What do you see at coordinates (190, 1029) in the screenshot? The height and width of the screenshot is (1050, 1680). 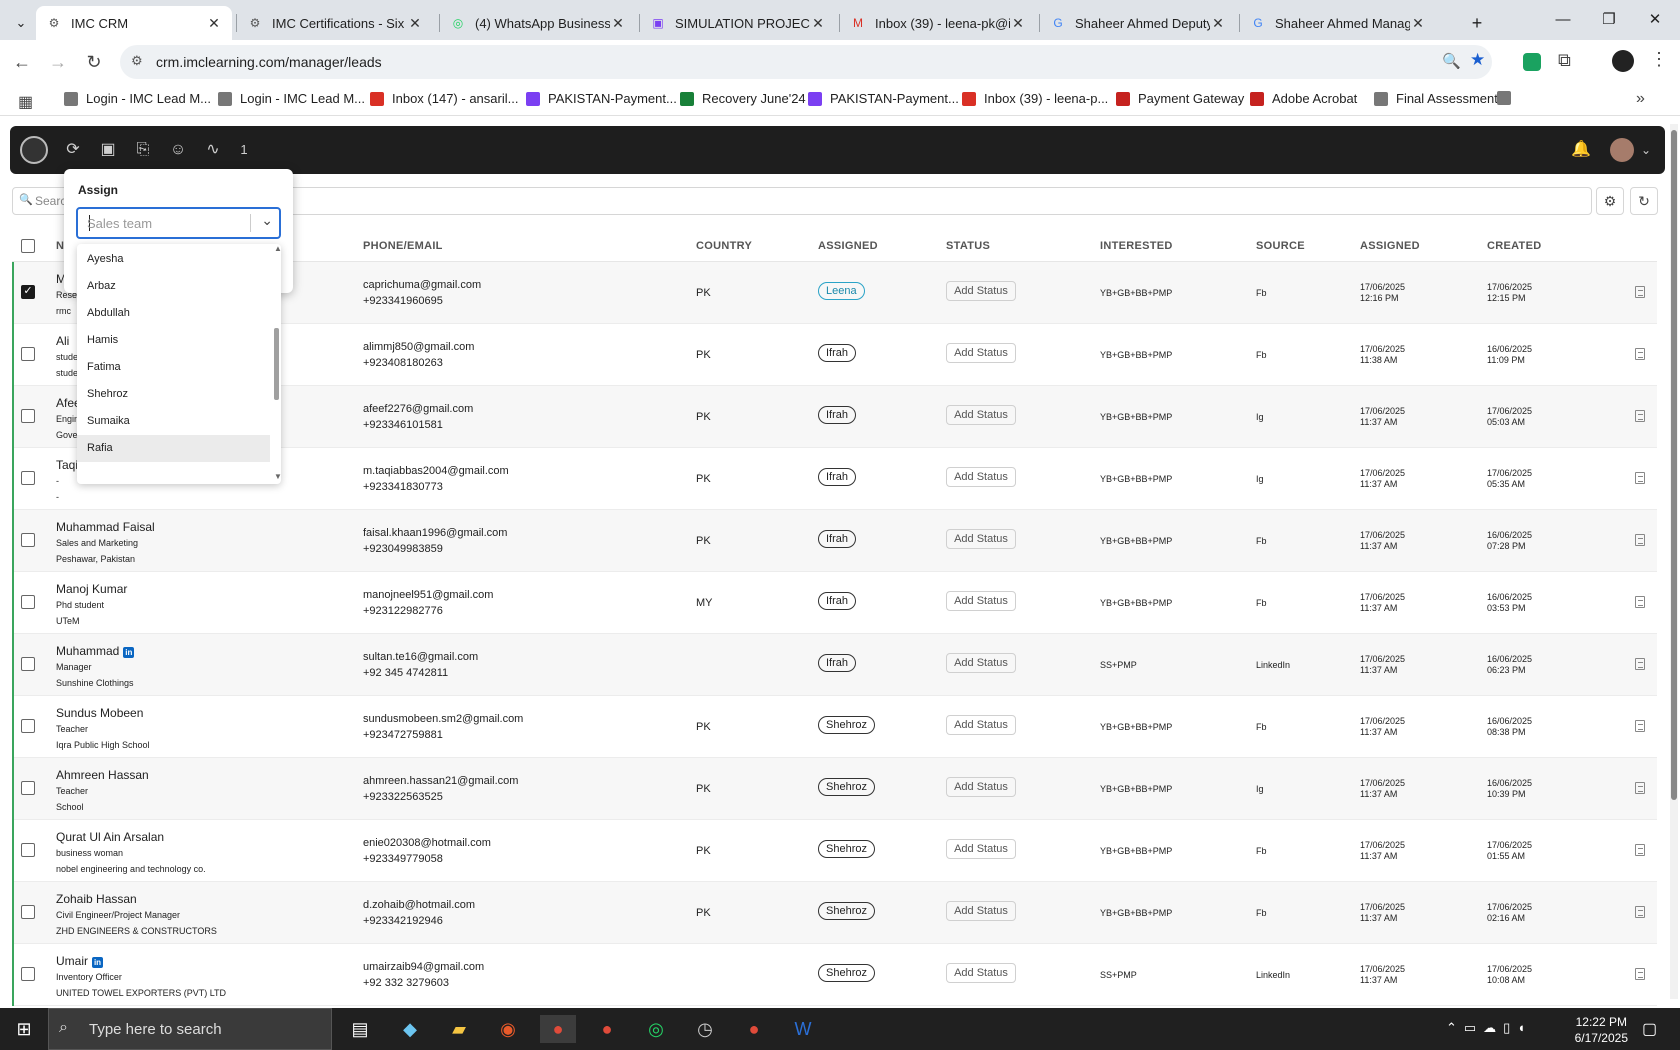 I see `taskbar-search: ⌕ Type here to search` at bounding box center [190, 1029].